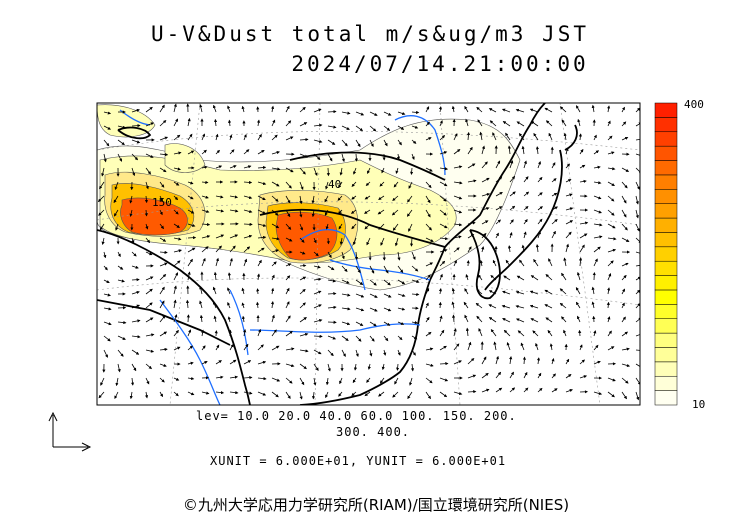  What do you see at coordinates (376, 505) in the screenshot?
I see `copyright-notice: ©九州大学応用力学研究所(RIAM)/国立環境研究所(NIES)` at bounding box center [376, 505].